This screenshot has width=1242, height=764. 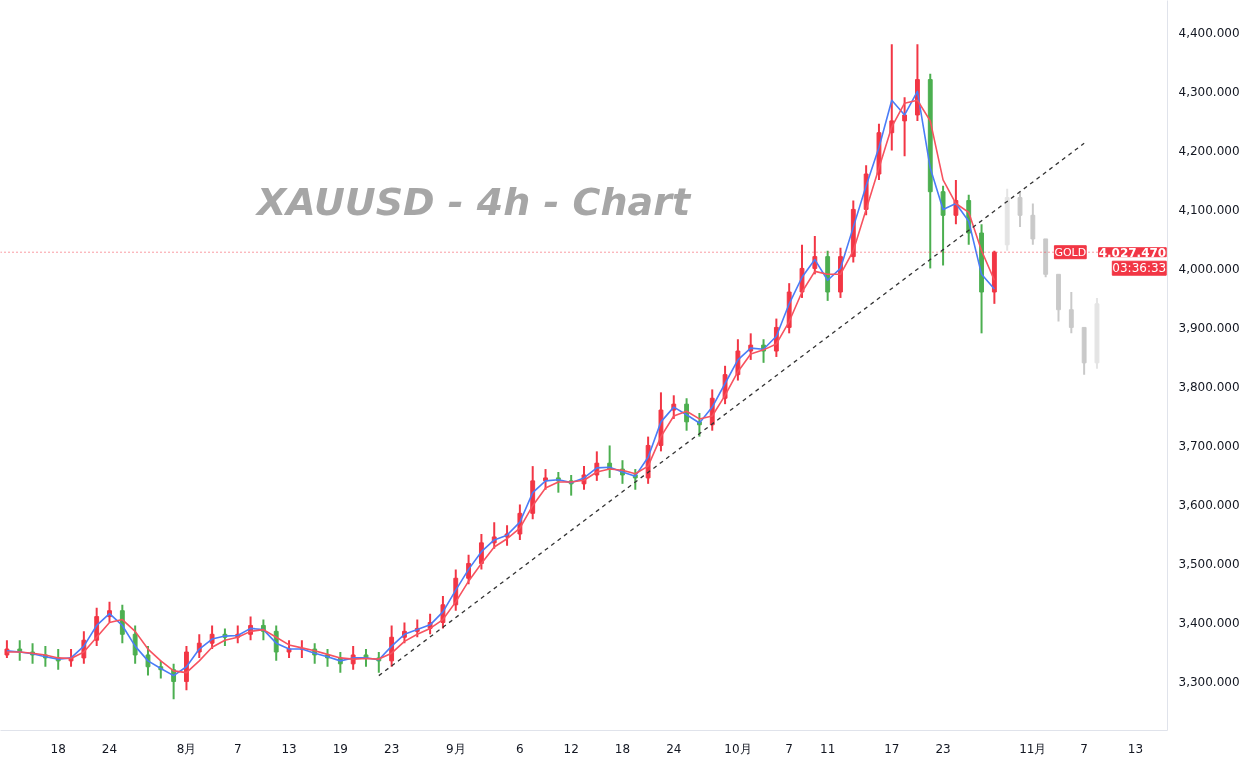 I want to click on x-tick-label: 12, so click(x=571, y=748).